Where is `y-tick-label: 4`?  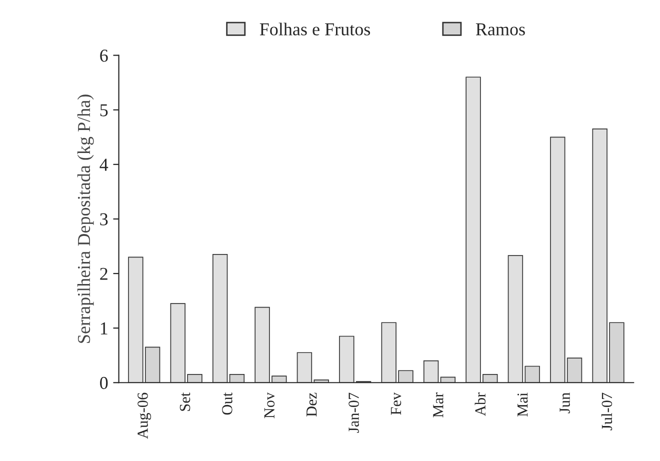
y-tick-label: 4 is located at coordinates (104, 164).